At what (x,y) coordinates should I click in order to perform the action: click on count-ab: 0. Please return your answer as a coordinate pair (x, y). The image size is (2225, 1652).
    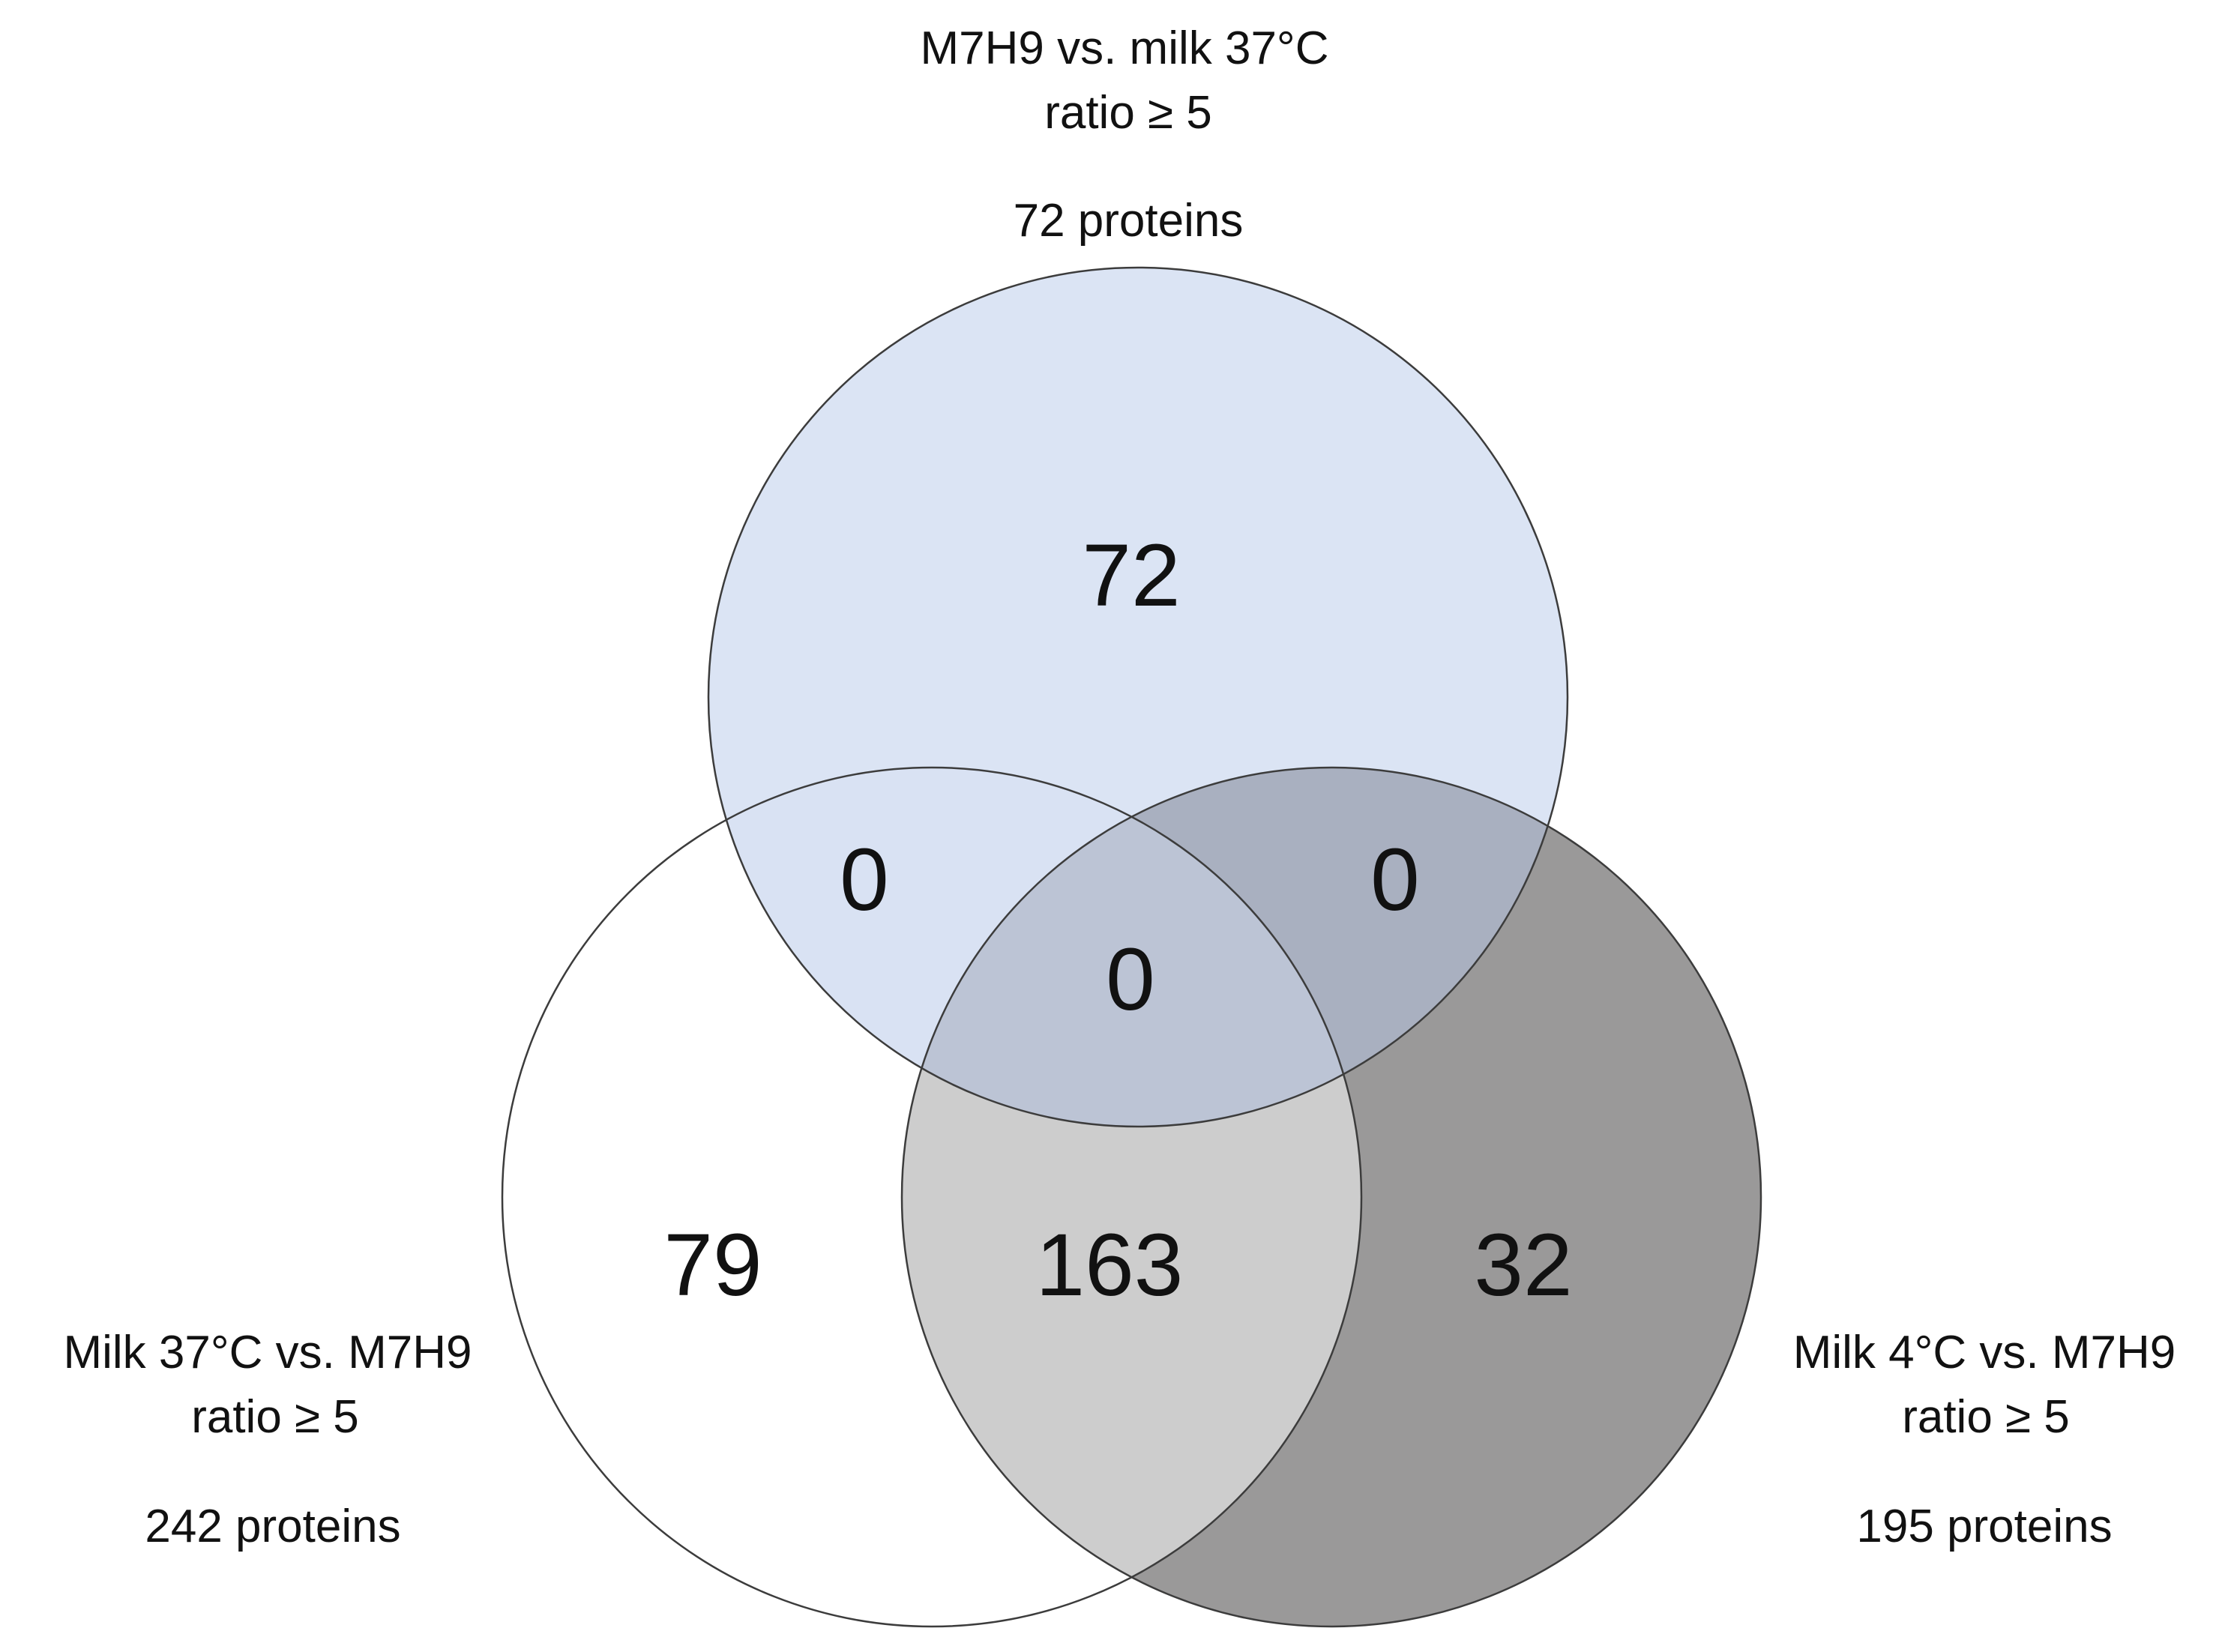
    Looking at the image, I should click on (864, 879).